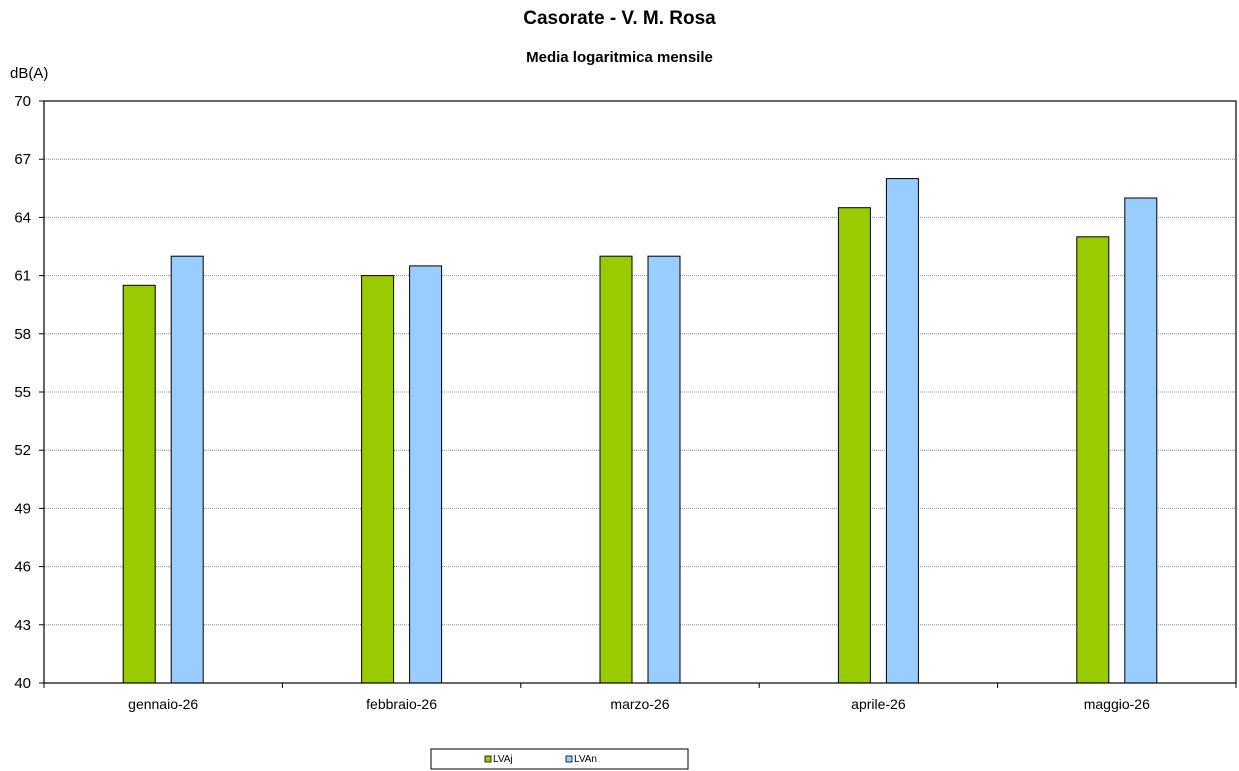 Image resolution: width=1239 pixels, height=771 pixels. I want to click on legend-label-lvaj: LVAj, so click(503, 759).